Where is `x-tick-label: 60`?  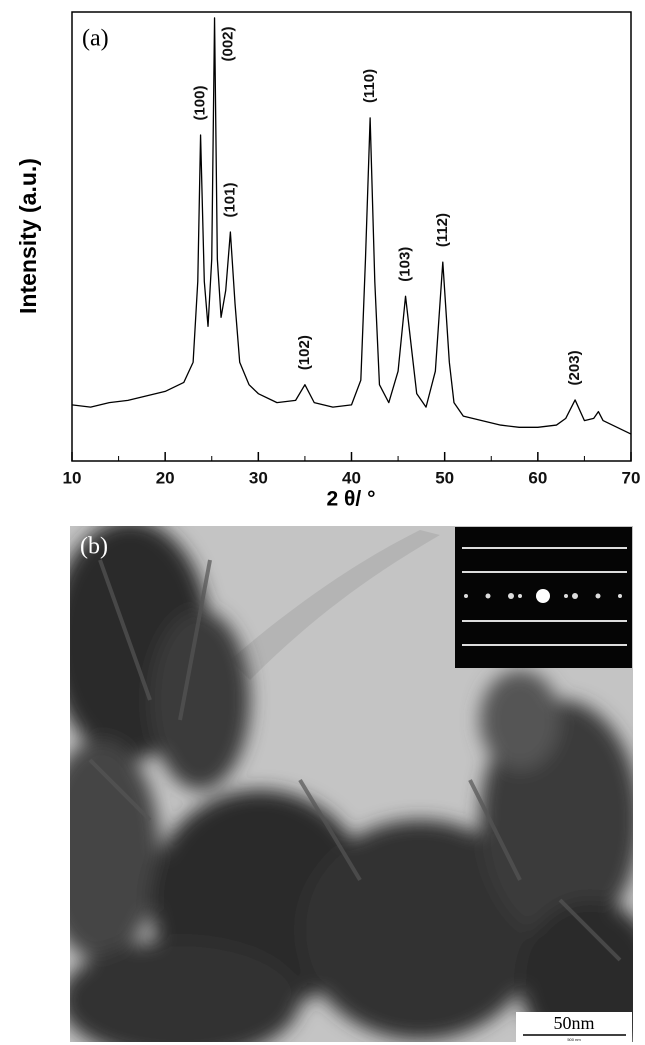
x-tick-label: 60 is located at coordinates (537, 477).